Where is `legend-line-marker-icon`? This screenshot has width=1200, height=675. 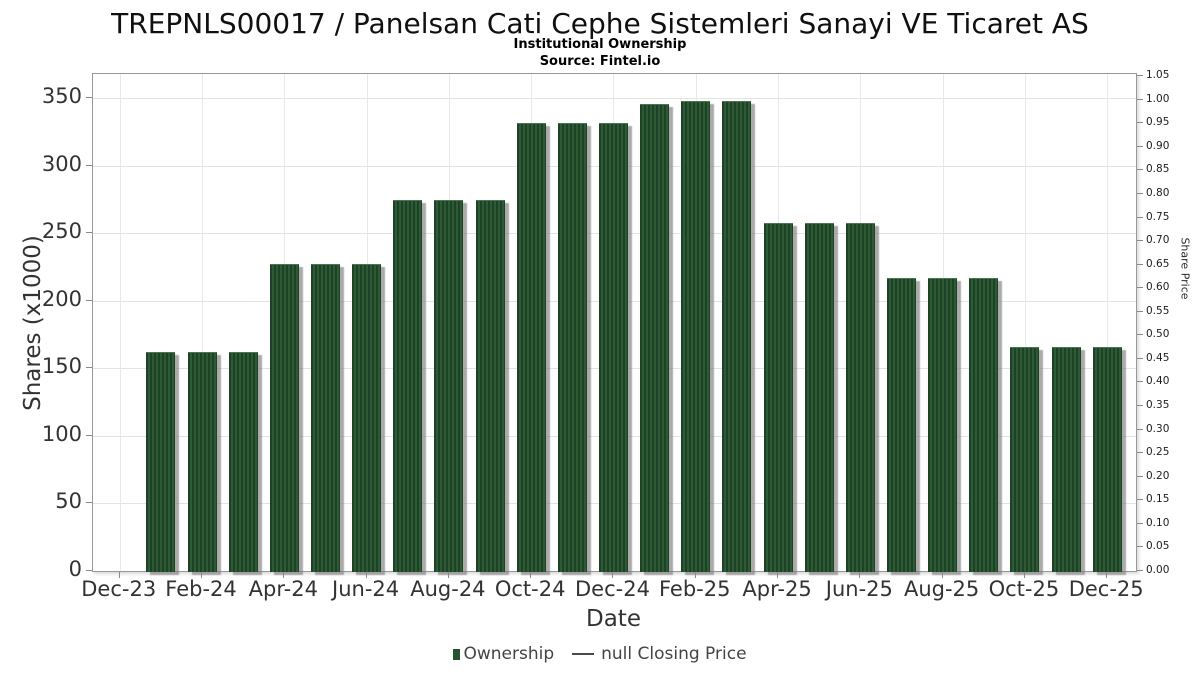
legend-line-marker-icon is located at coordinates (583, 654).